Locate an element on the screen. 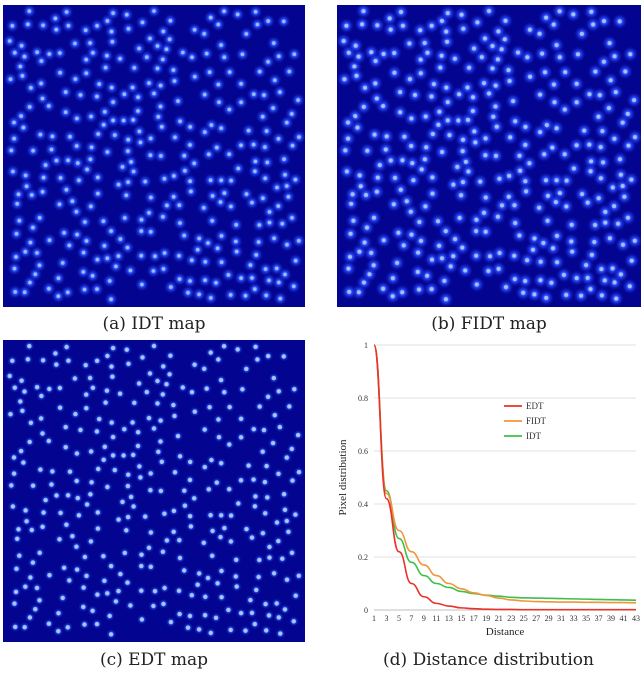  x-tick-label: 19 is located at coordinates (486, 618).